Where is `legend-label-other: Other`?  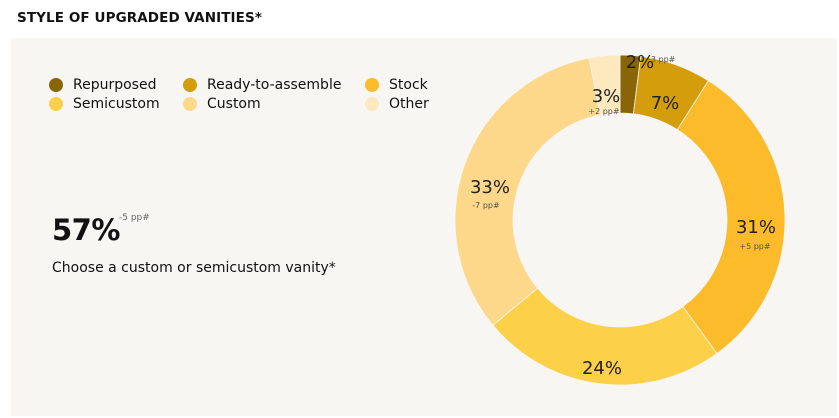
legend-label-other: Other is located at coordinates (409, 103).